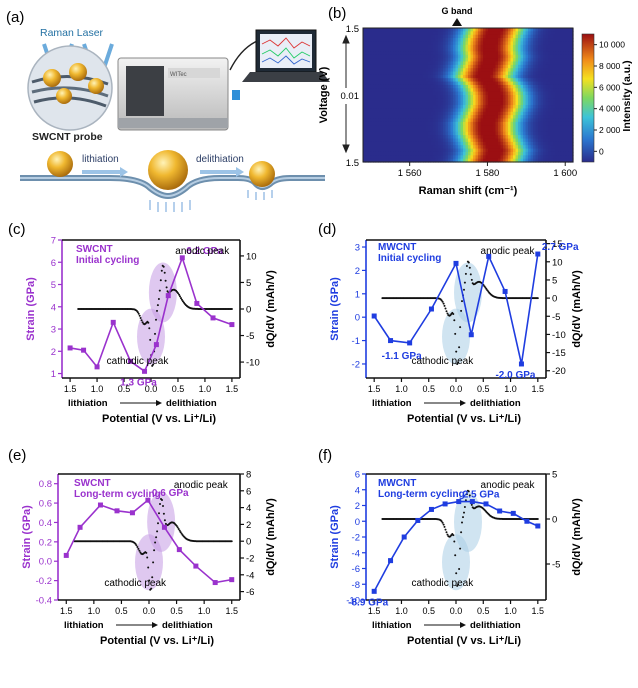 The image size is (638, 688). What do you see at coordinates (53, 285) in the screenshot?
I see `left-tick-label: 5` at bounding box center [53, 285].